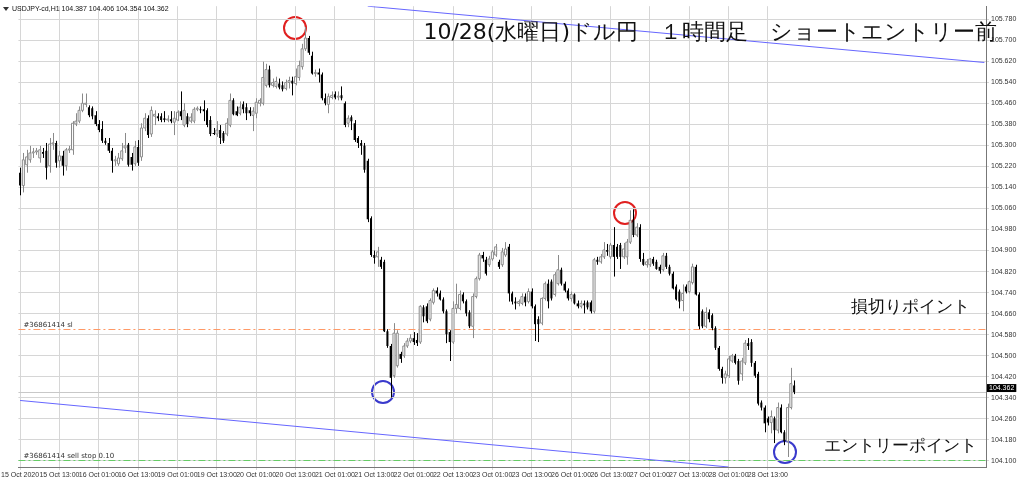 This screenshot has height=479, width=1024. What do you see at coordinates (910, 306) in the screenshot?
I see `annotation: 損切りポイント` at bounding box center [910, 306].